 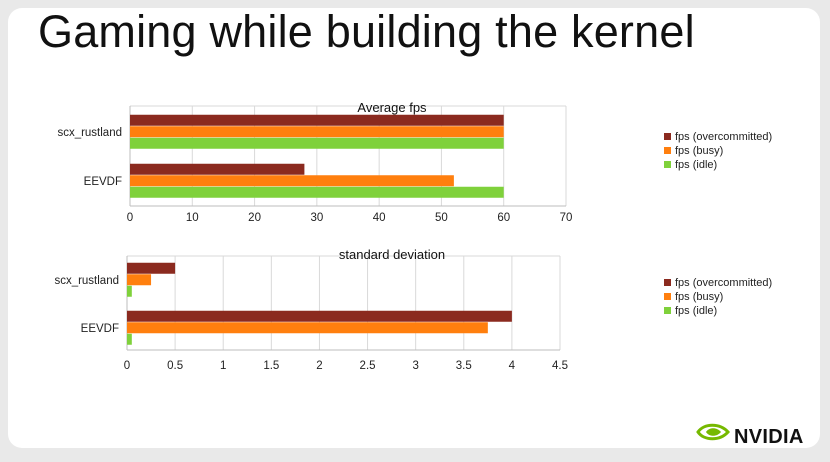 What do you see at coordinates (512, 366) in the screenshot?
I see `x-tick-label: 4` at bounding box center [512, 366].